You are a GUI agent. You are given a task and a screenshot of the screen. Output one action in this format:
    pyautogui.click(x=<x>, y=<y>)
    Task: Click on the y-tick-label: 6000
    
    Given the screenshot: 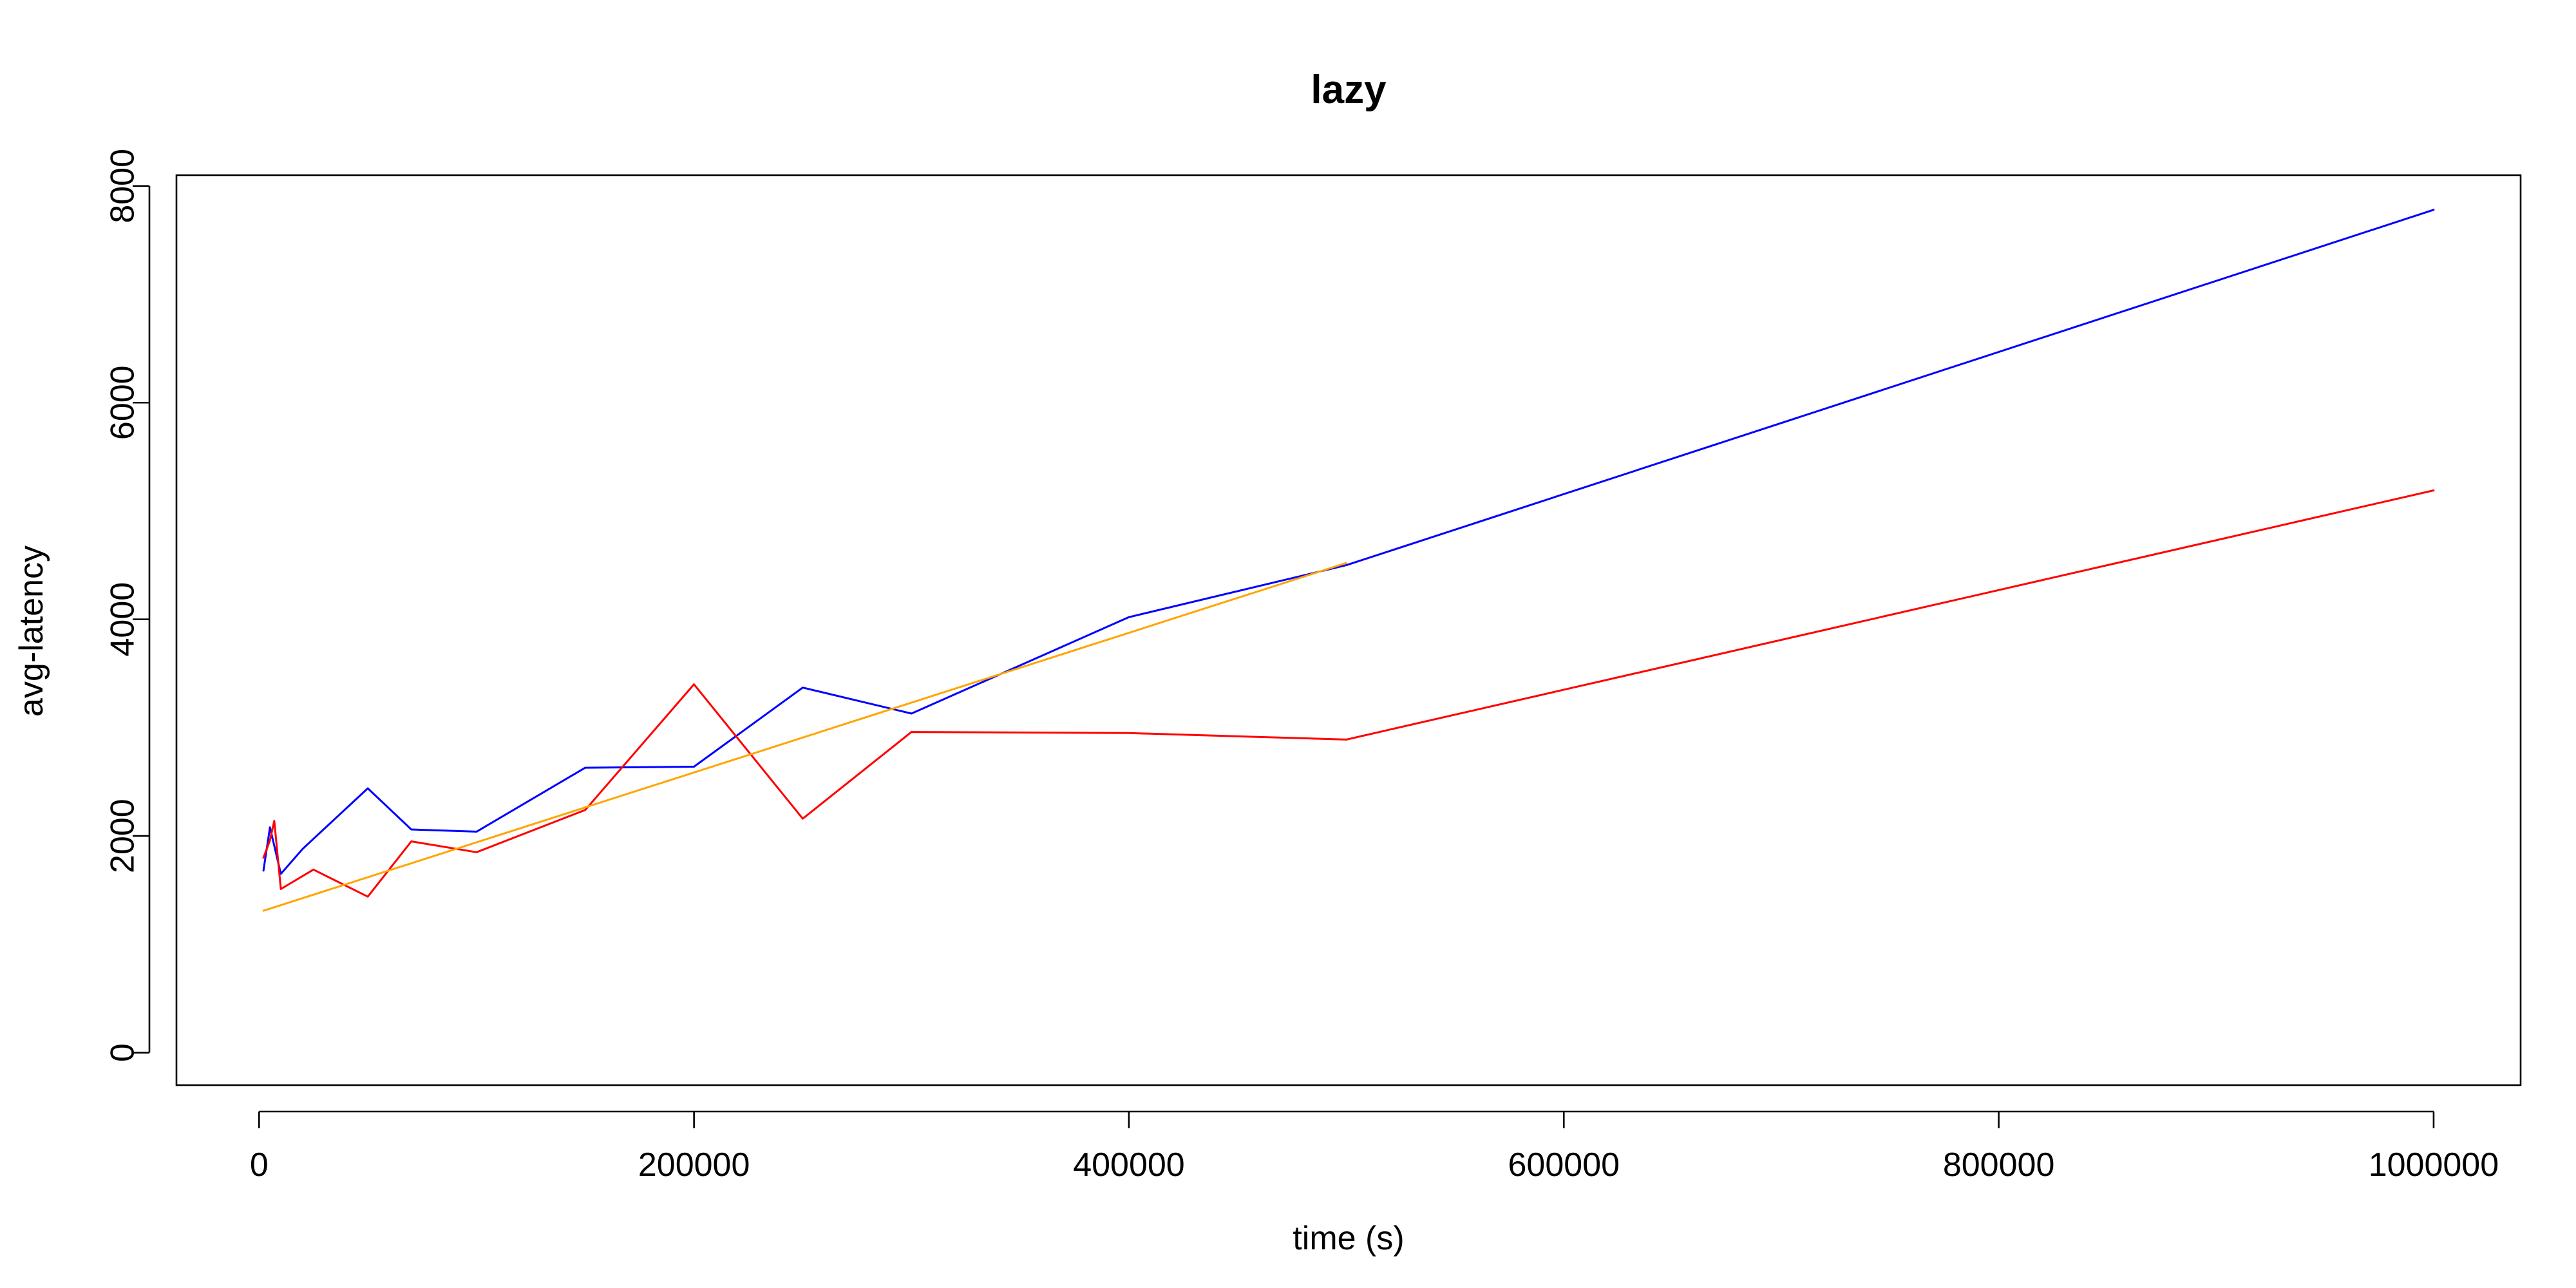 What is the action you would take?
    pyautogui.click(x=123, y=402)
    